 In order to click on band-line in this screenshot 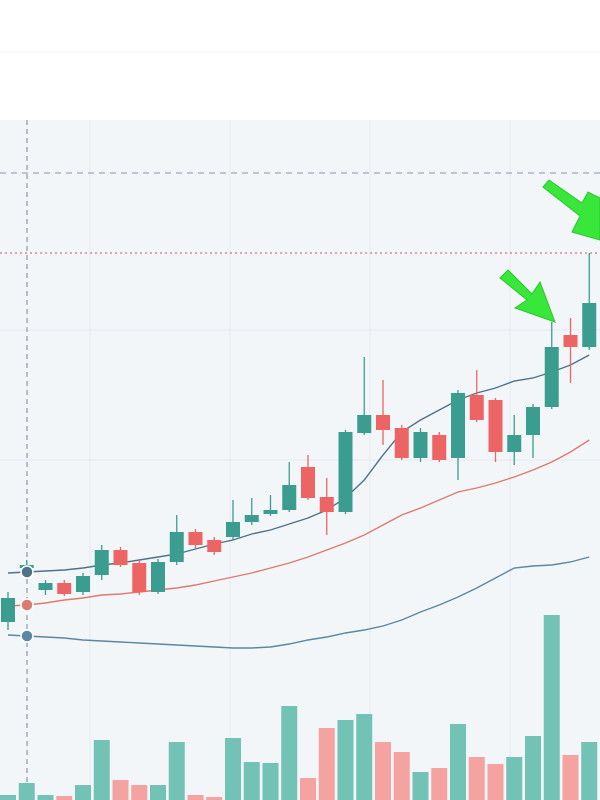, I will do `click(298, 602)`.